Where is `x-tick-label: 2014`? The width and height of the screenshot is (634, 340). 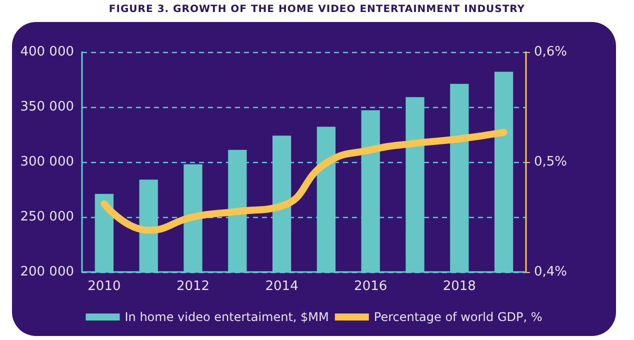 x-tick-label: 2014 is located at coordinates (281, 286).